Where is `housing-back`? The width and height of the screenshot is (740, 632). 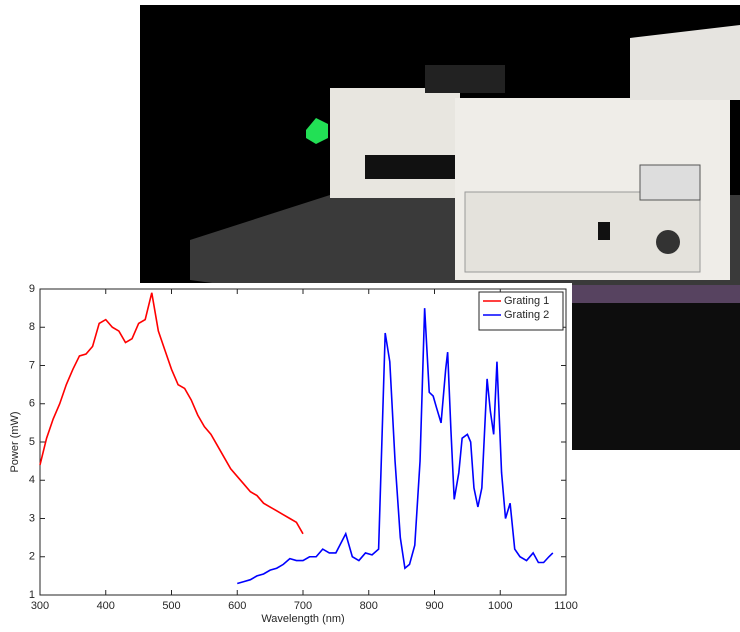 housing-back is located at coordinates (685, 62).